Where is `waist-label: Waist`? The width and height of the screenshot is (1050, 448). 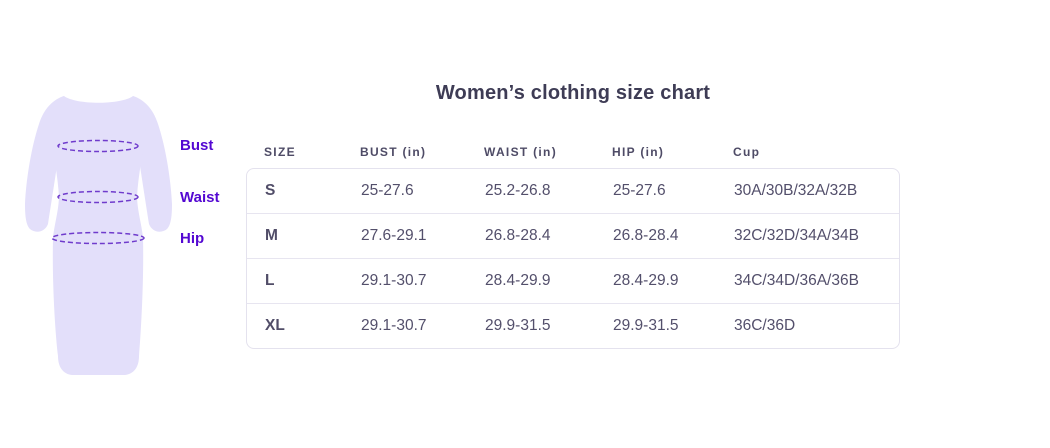 waist-label: Waist is located at coordinates (200, 197).